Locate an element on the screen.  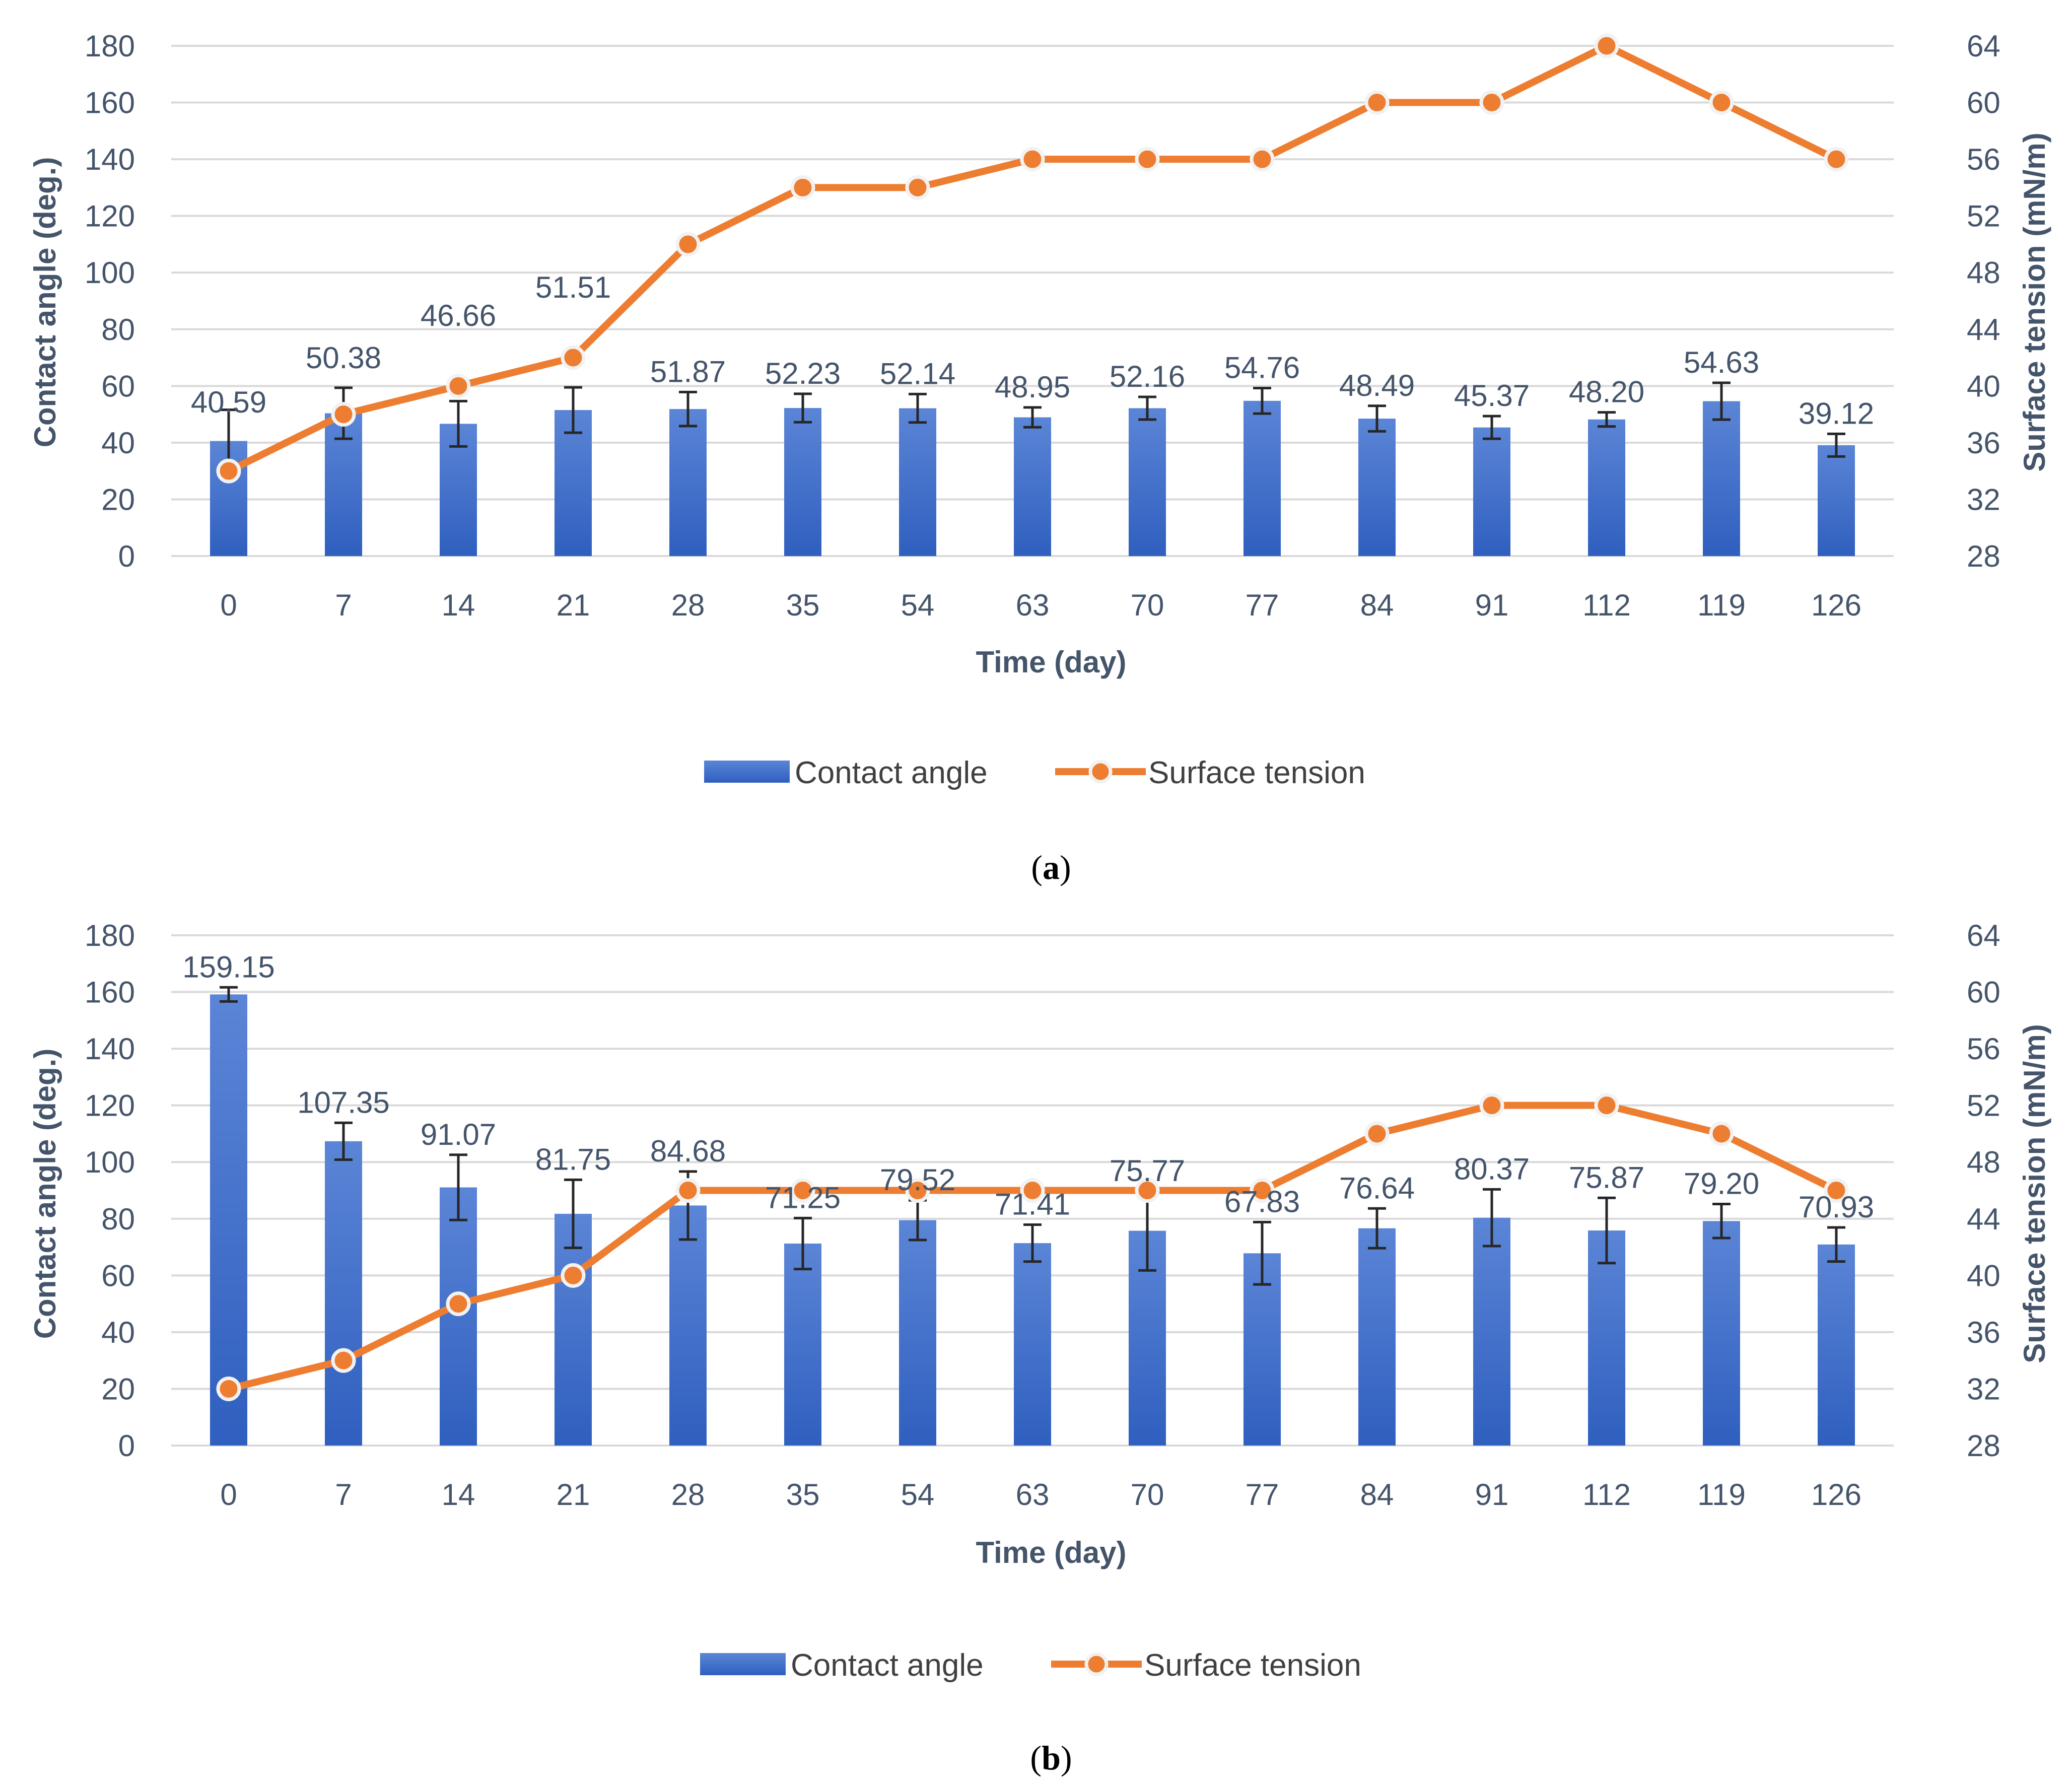
bar-data-label: 67.83 is located at coordinates (1262, 1202).